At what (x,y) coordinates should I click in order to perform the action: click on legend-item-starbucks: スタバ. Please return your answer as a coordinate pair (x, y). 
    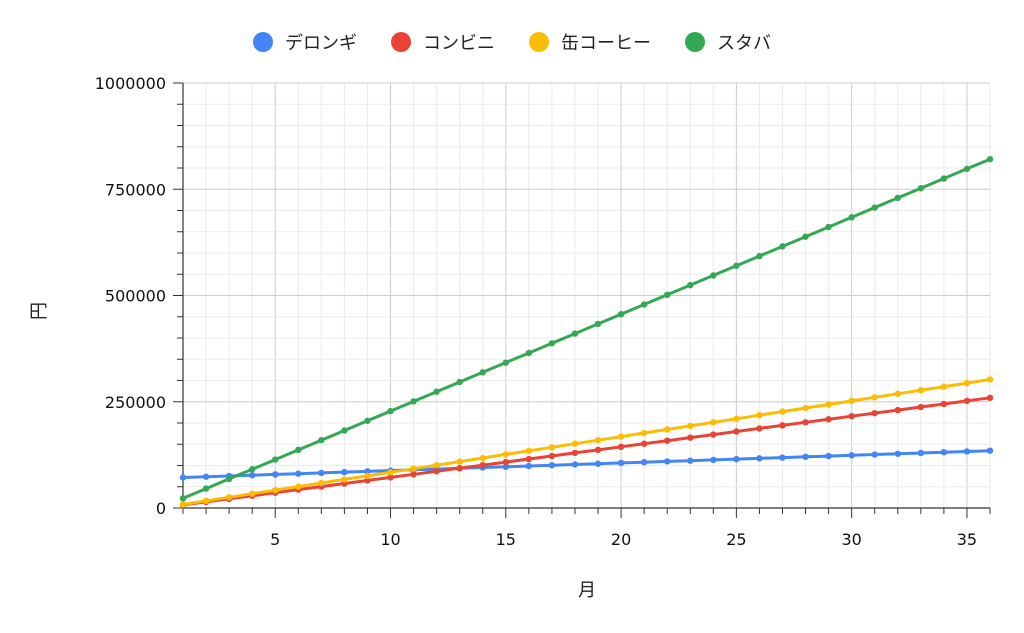
    Looking at the image, I should click on (728, 42).